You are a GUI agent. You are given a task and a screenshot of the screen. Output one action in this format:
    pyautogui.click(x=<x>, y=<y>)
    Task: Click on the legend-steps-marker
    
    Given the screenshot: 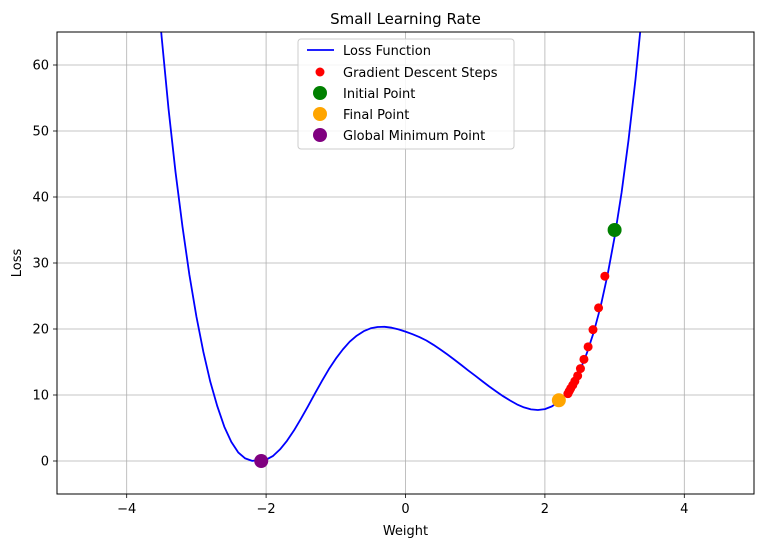 What is the action you would take?
    pyautogui.click(x=320, y=72)
    